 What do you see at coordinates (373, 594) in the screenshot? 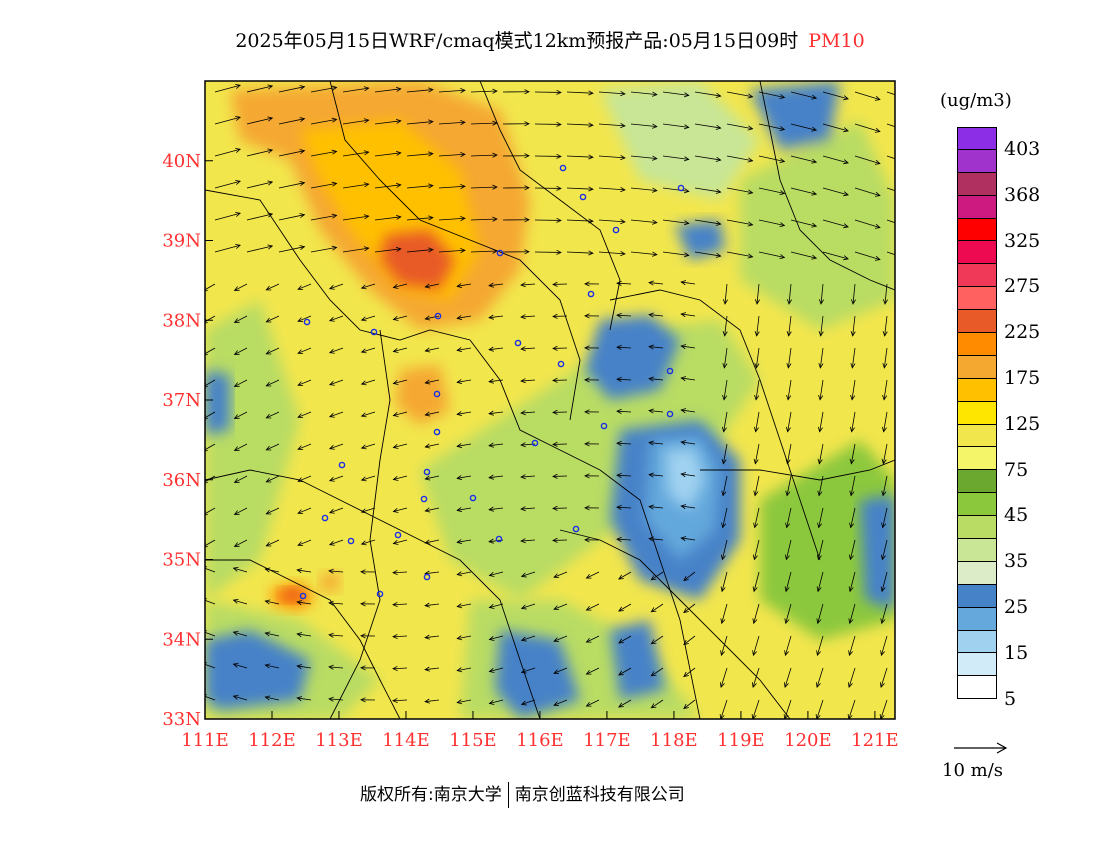
I see `province-border` at bounding box center [373, 594].